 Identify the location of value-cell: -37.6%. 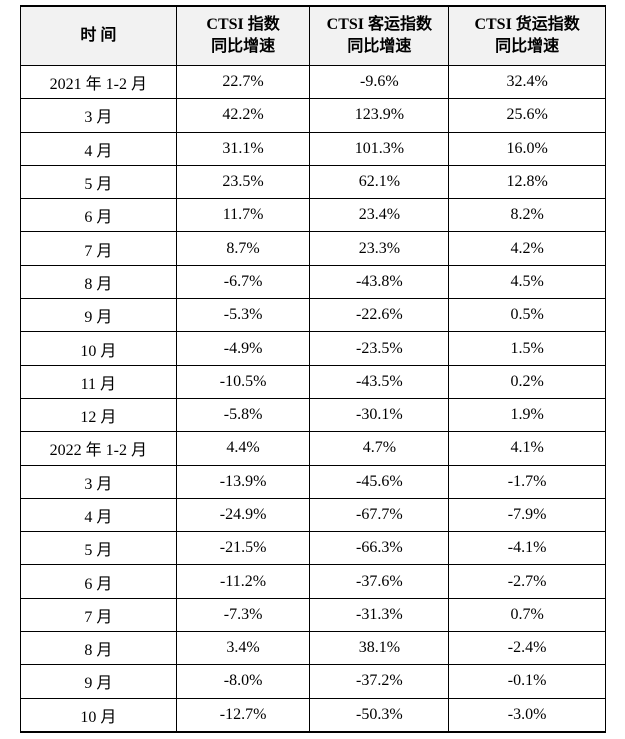
(379, 581).